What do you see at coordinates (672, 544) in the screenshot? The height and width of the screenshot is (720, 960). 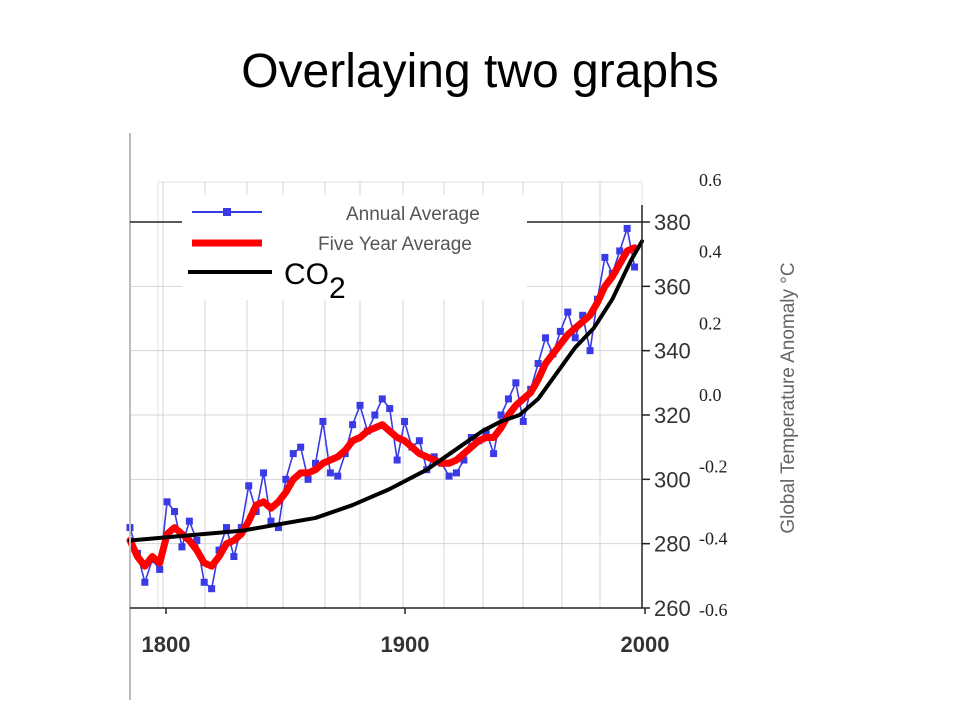 I see `co2-tick-label: 280` at bounding box center [672, 544].